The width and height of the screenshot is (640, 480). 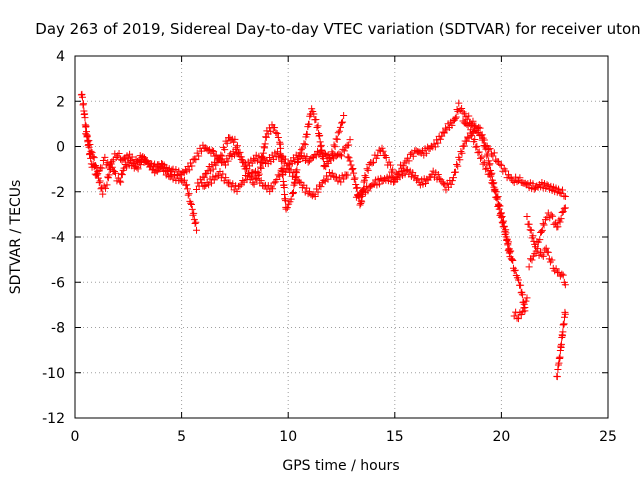 What do you see at coordinates (494, 216) in the screenshot?
I see `series-arc-g` at bounding box center [494, 216].